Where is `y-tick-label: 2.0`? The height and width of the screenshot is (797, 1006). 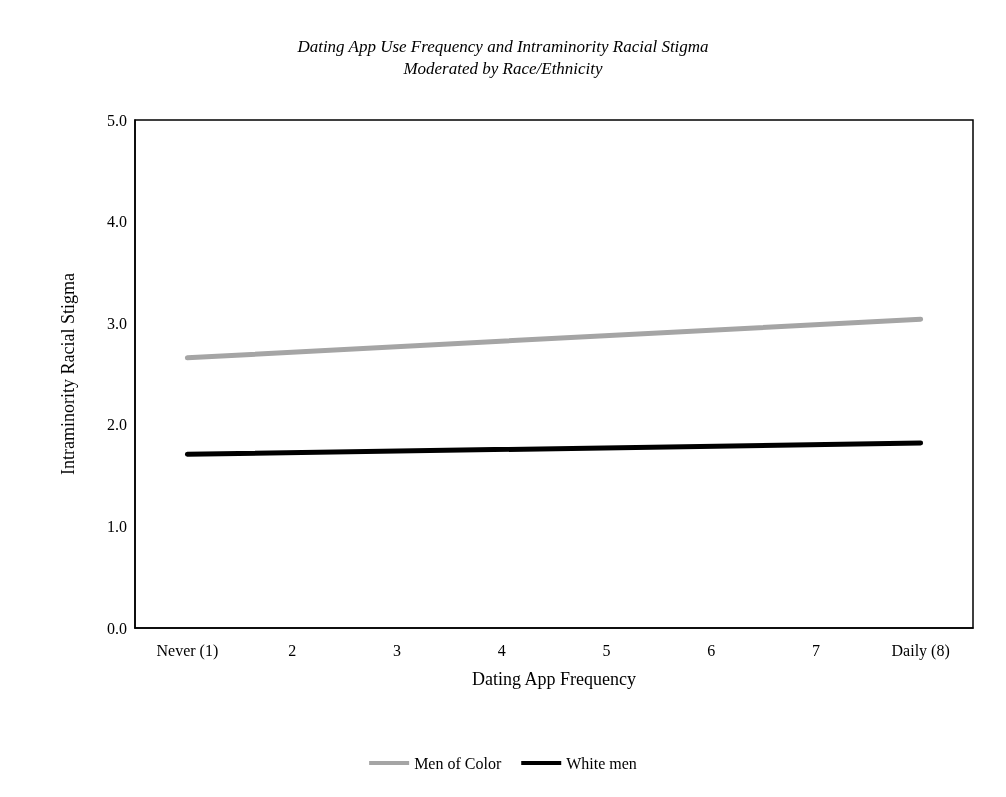 y-tick-label: 2.0 is located at coordinates (117, 425).